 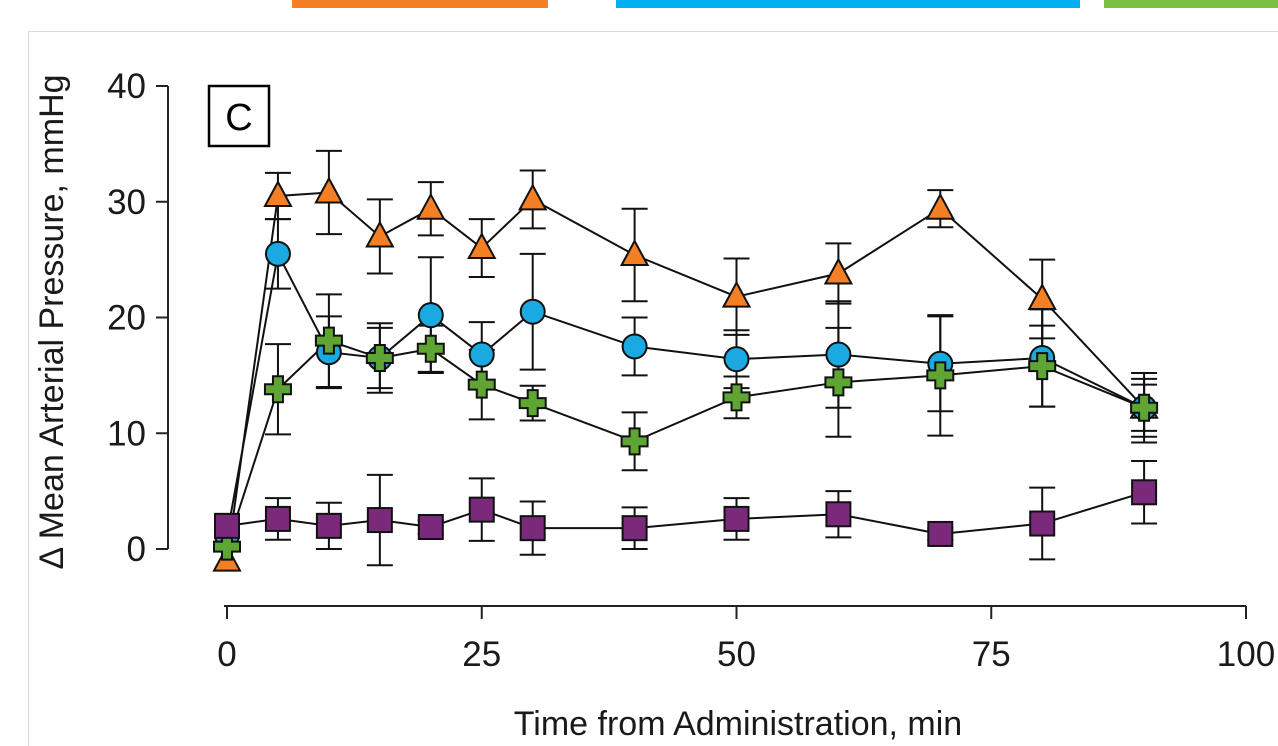 What do you see at coordinates (226, 654) in the screenshot?
I see `x-tick-label: 0` at bounding box center [226, 654].